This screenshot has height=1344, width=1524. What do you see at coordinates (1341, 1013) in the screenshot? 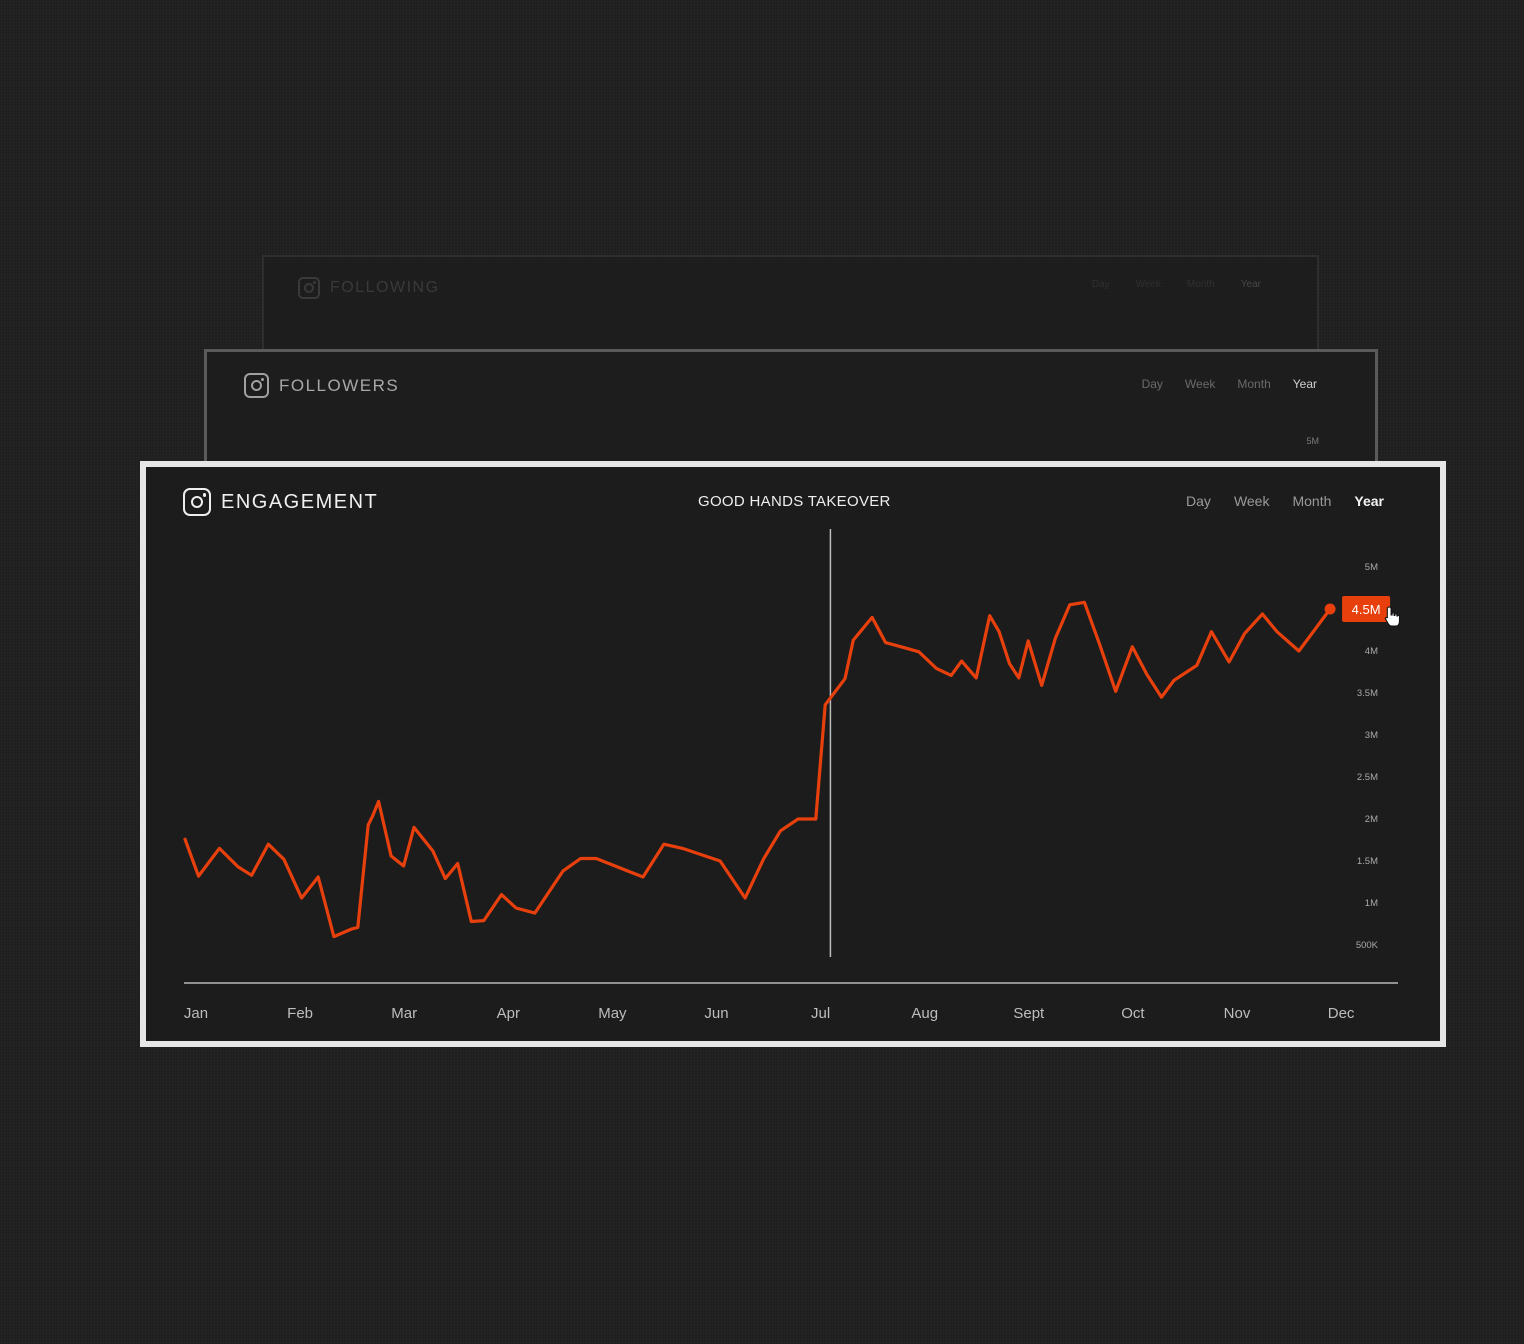
I see `x-tick-label-dec: Dec` at bounding box center [1341, 1013].